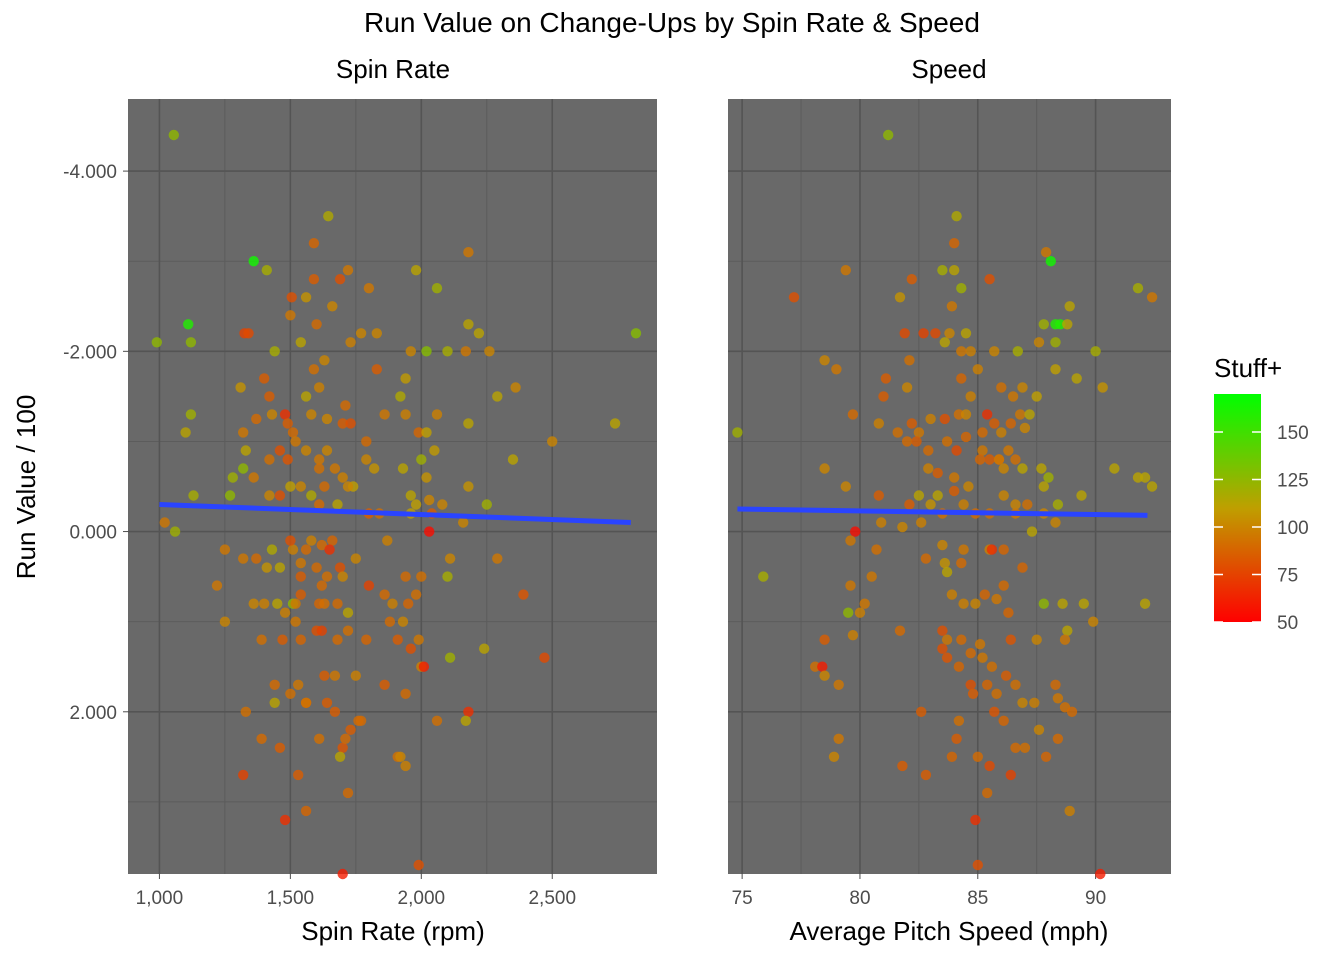 This screenshot has width=1344, height=965. I want to click on legend-ticks: 50 75 100 125 150, so click(1261, 528).